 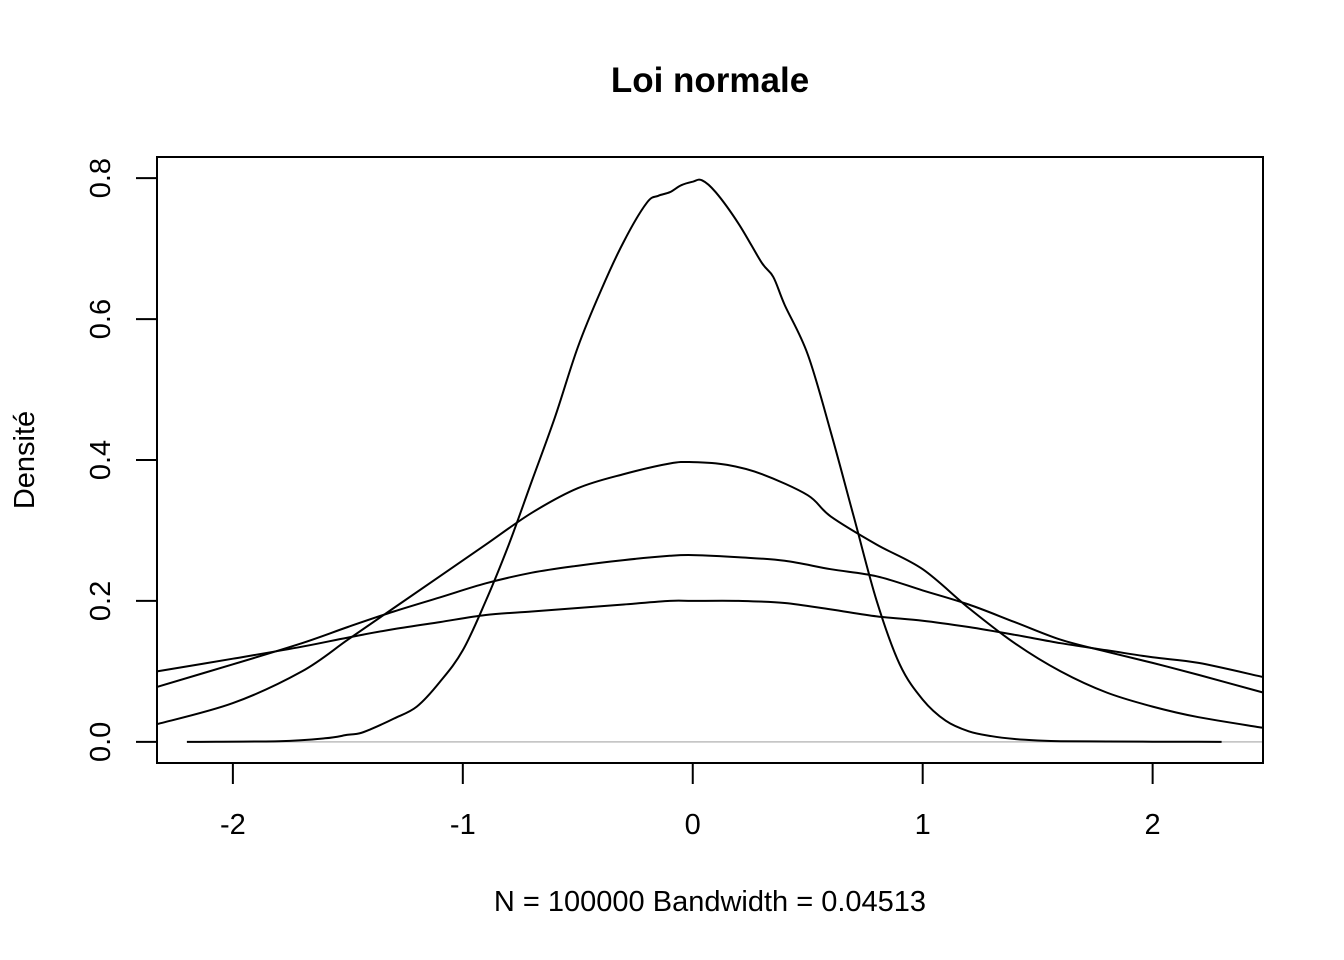 What do you see at coordinates (710, 902) in the screenshot?
I see `x-axis-label: N = 100000 Bandwidth = 0.04513` at bounding box center [710, 902].